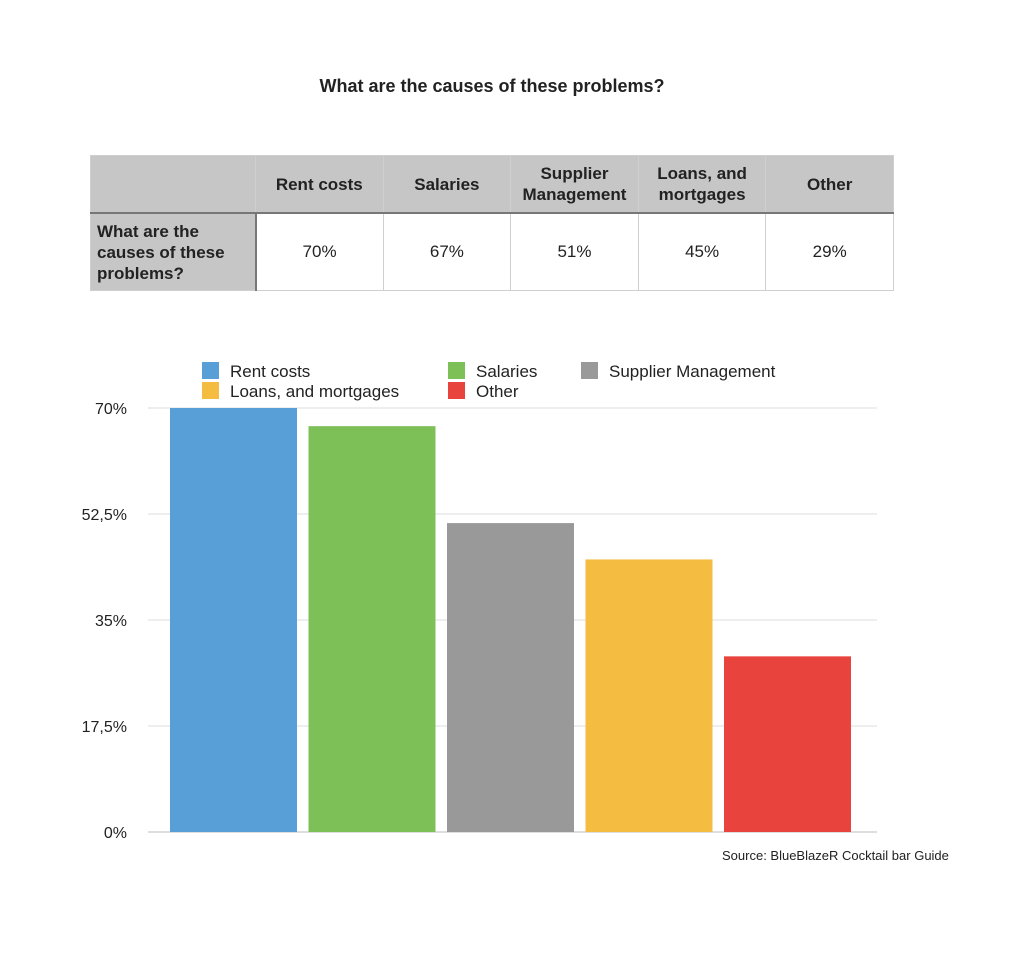 This screenshot has width=1024, height=971. What do you see at coordinates (447, 184) in the screenshot?
I see `table-header-salaries: Salaries` at bounding box center [447, 184].